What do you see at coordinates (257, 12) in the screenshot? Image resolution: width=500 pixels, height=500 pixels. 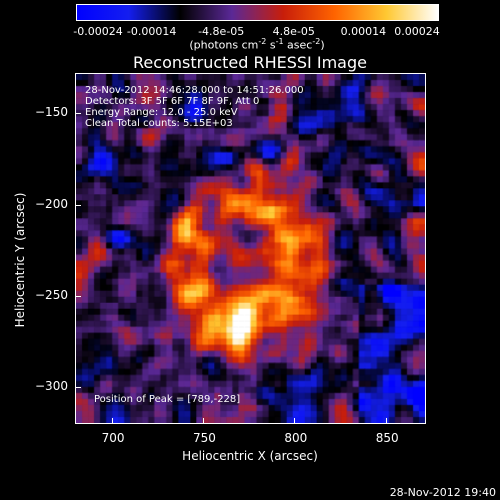 I see `colorbar` at bounding box center [257, 12].